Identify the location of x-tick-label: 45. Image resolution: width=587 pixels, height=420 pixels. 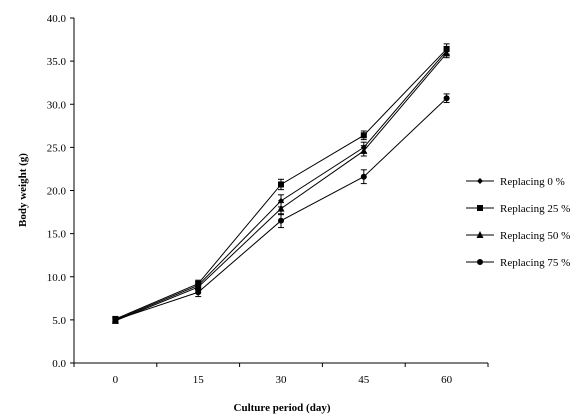
(364, 380).